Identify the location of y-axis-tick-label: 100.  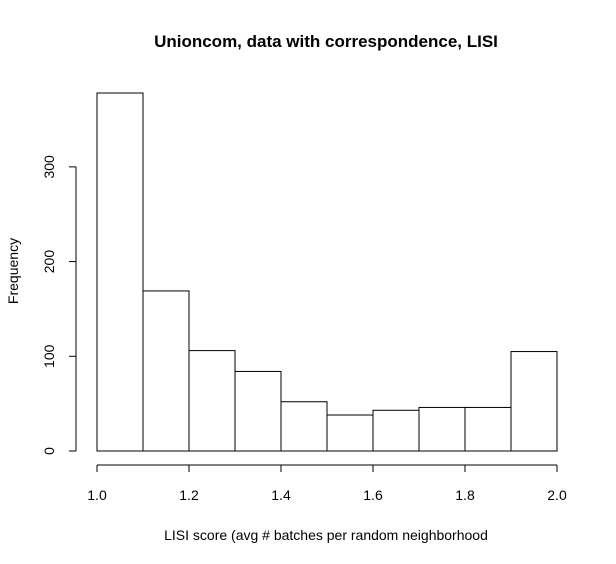
(49, 356).